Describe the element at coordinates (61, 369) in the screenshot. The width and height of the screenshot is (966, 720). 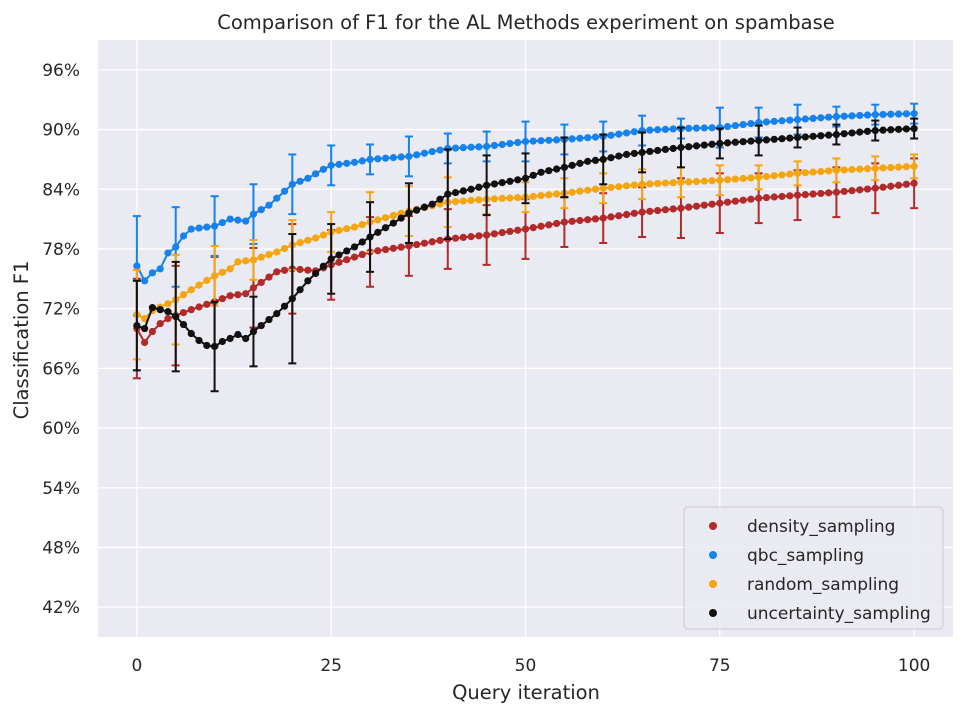
I see `y-tick-label: 66%` at that location.